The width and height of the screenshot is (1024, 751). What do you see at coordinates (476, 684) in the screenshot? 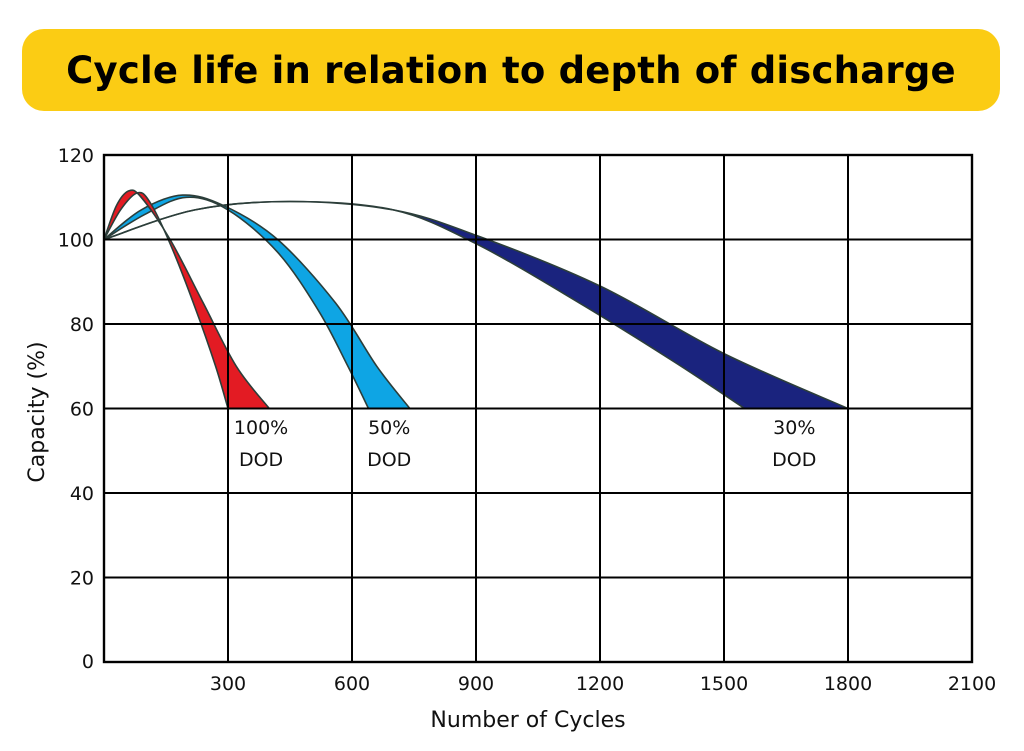
I see `x-tick-label-900: 900` at bounding box center [476, 684].